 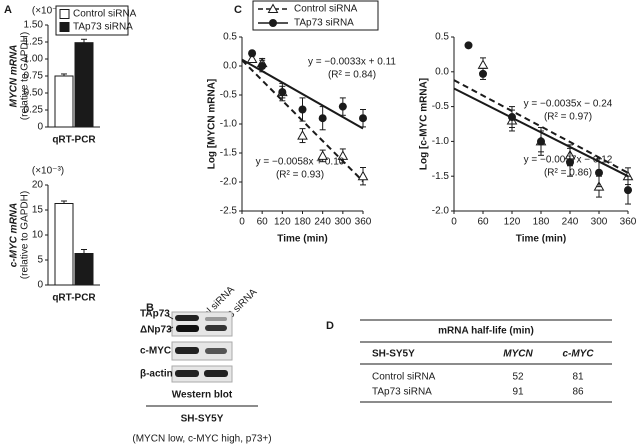 What do you see at coordinates (486, 331) in the screenshot?
I see `table-title: mRNA half-life (min)` at bounding box center [486, 331].